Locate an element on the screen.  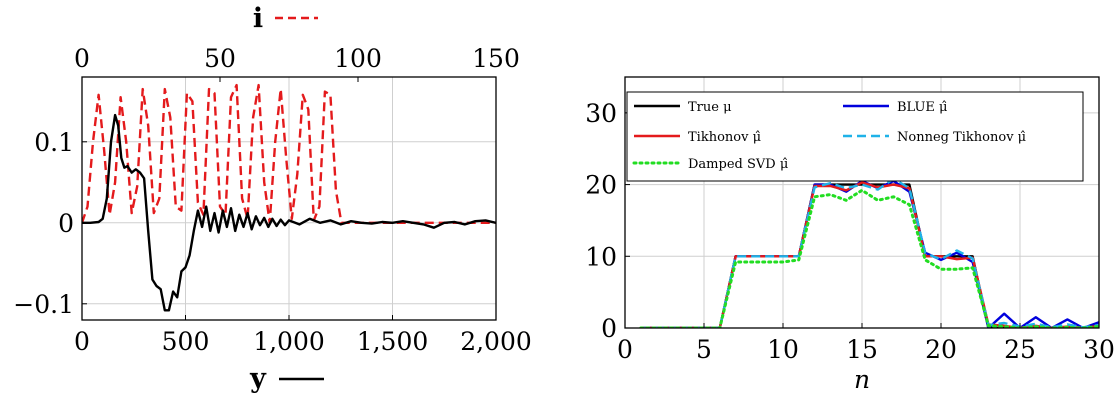
top-tick-label: 150 is located at coordinates (496, 58).